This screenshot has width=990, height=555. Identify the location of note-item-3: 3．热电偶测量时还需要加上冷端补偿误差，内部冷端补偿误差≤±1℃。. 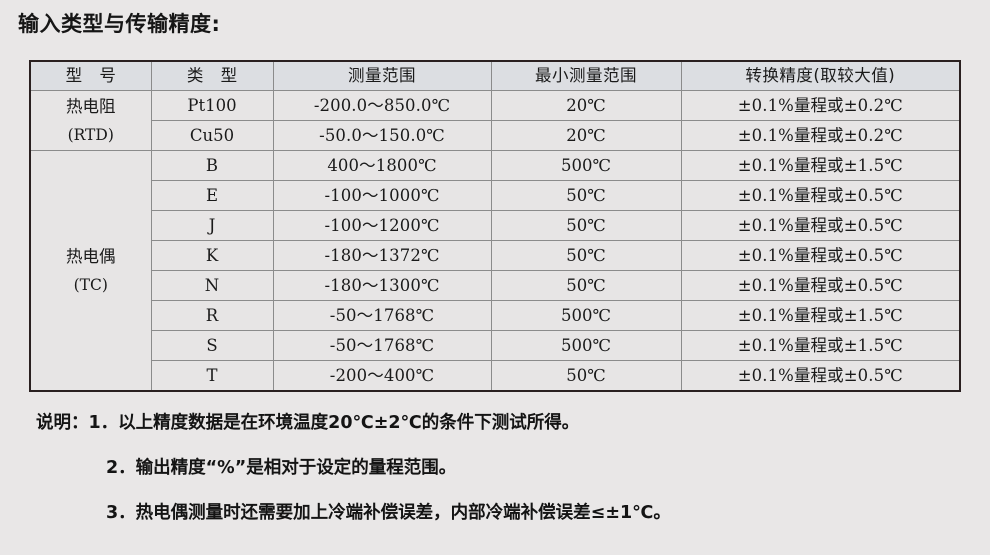
(388, 513).